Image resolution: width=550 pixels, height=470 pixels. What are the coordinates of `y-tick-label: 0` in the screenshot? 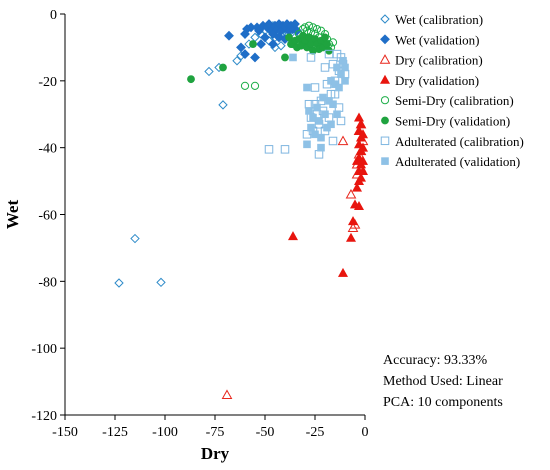 It's located at (53, 15).